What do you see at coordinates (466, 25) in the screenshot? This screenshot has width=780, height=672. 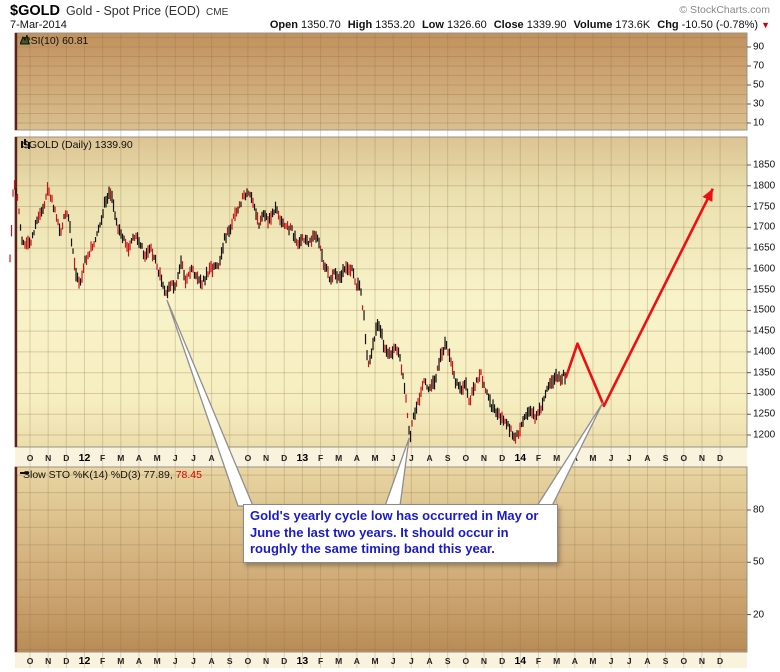 I see `quote-low-value: 1326.60` at bounding box center [466, 25].